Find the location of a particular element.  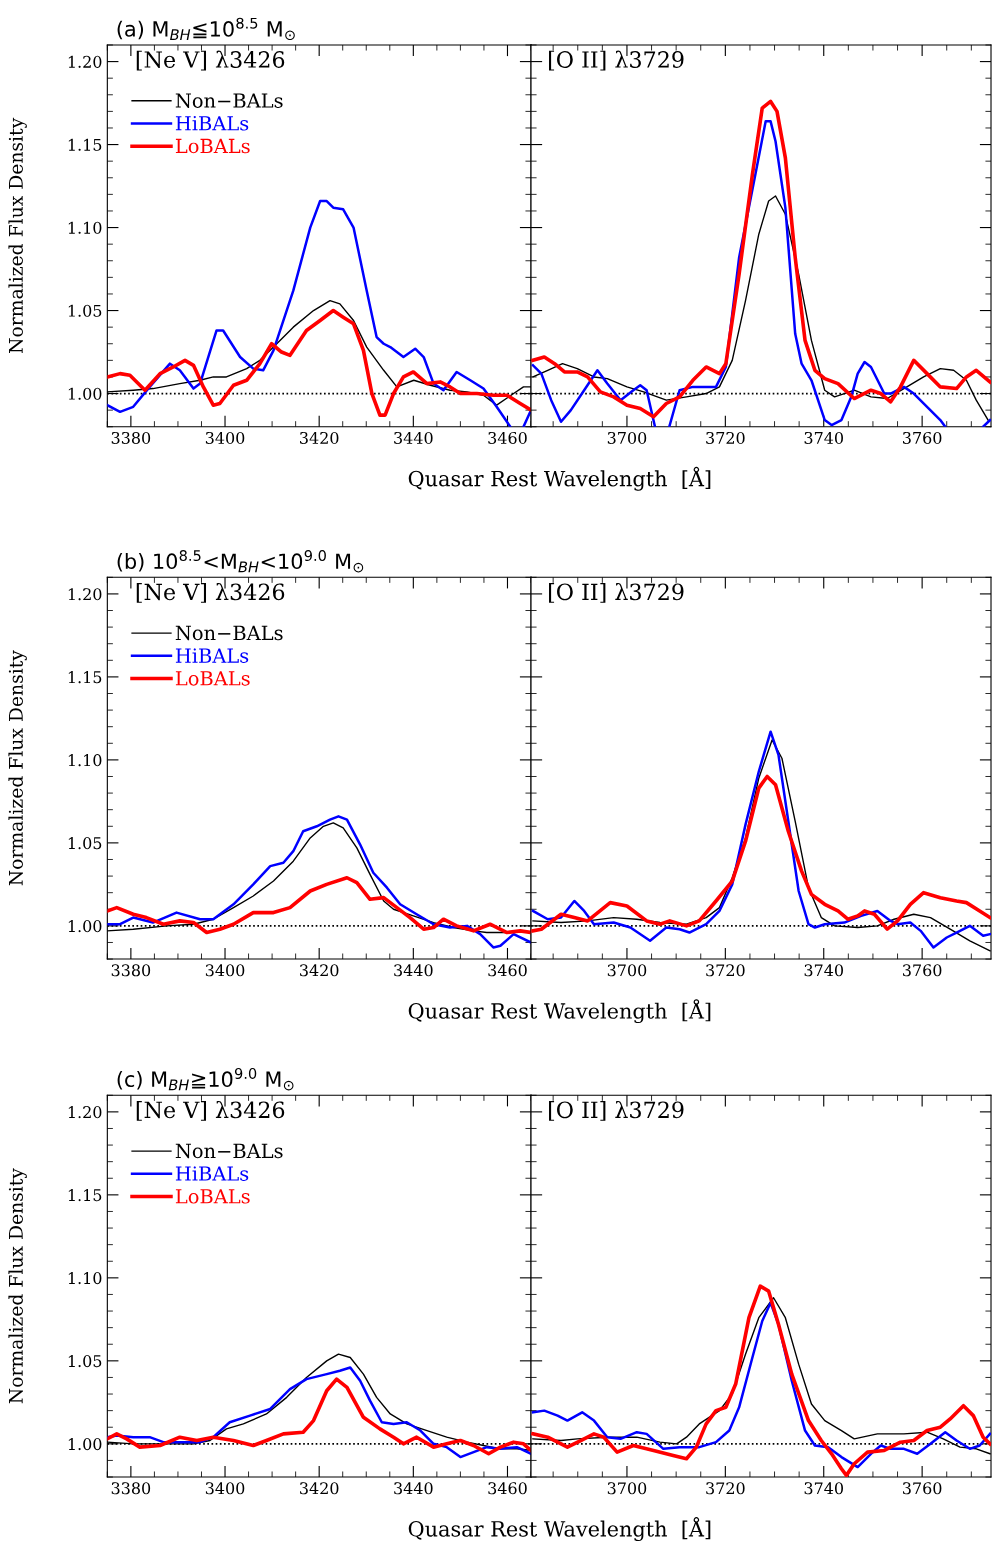

chart-title: (a) M$_{BH}$≦10$^{8.5}$ M$_{⊙}$ is located at coordinates (206, 29).